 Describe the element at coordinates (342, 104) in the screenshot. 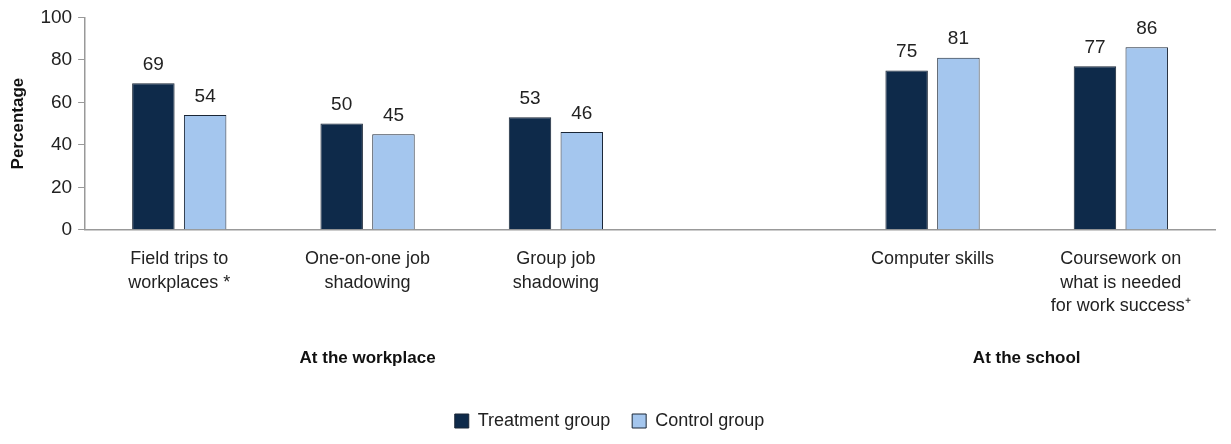

I see `data-label: 50` at that location.